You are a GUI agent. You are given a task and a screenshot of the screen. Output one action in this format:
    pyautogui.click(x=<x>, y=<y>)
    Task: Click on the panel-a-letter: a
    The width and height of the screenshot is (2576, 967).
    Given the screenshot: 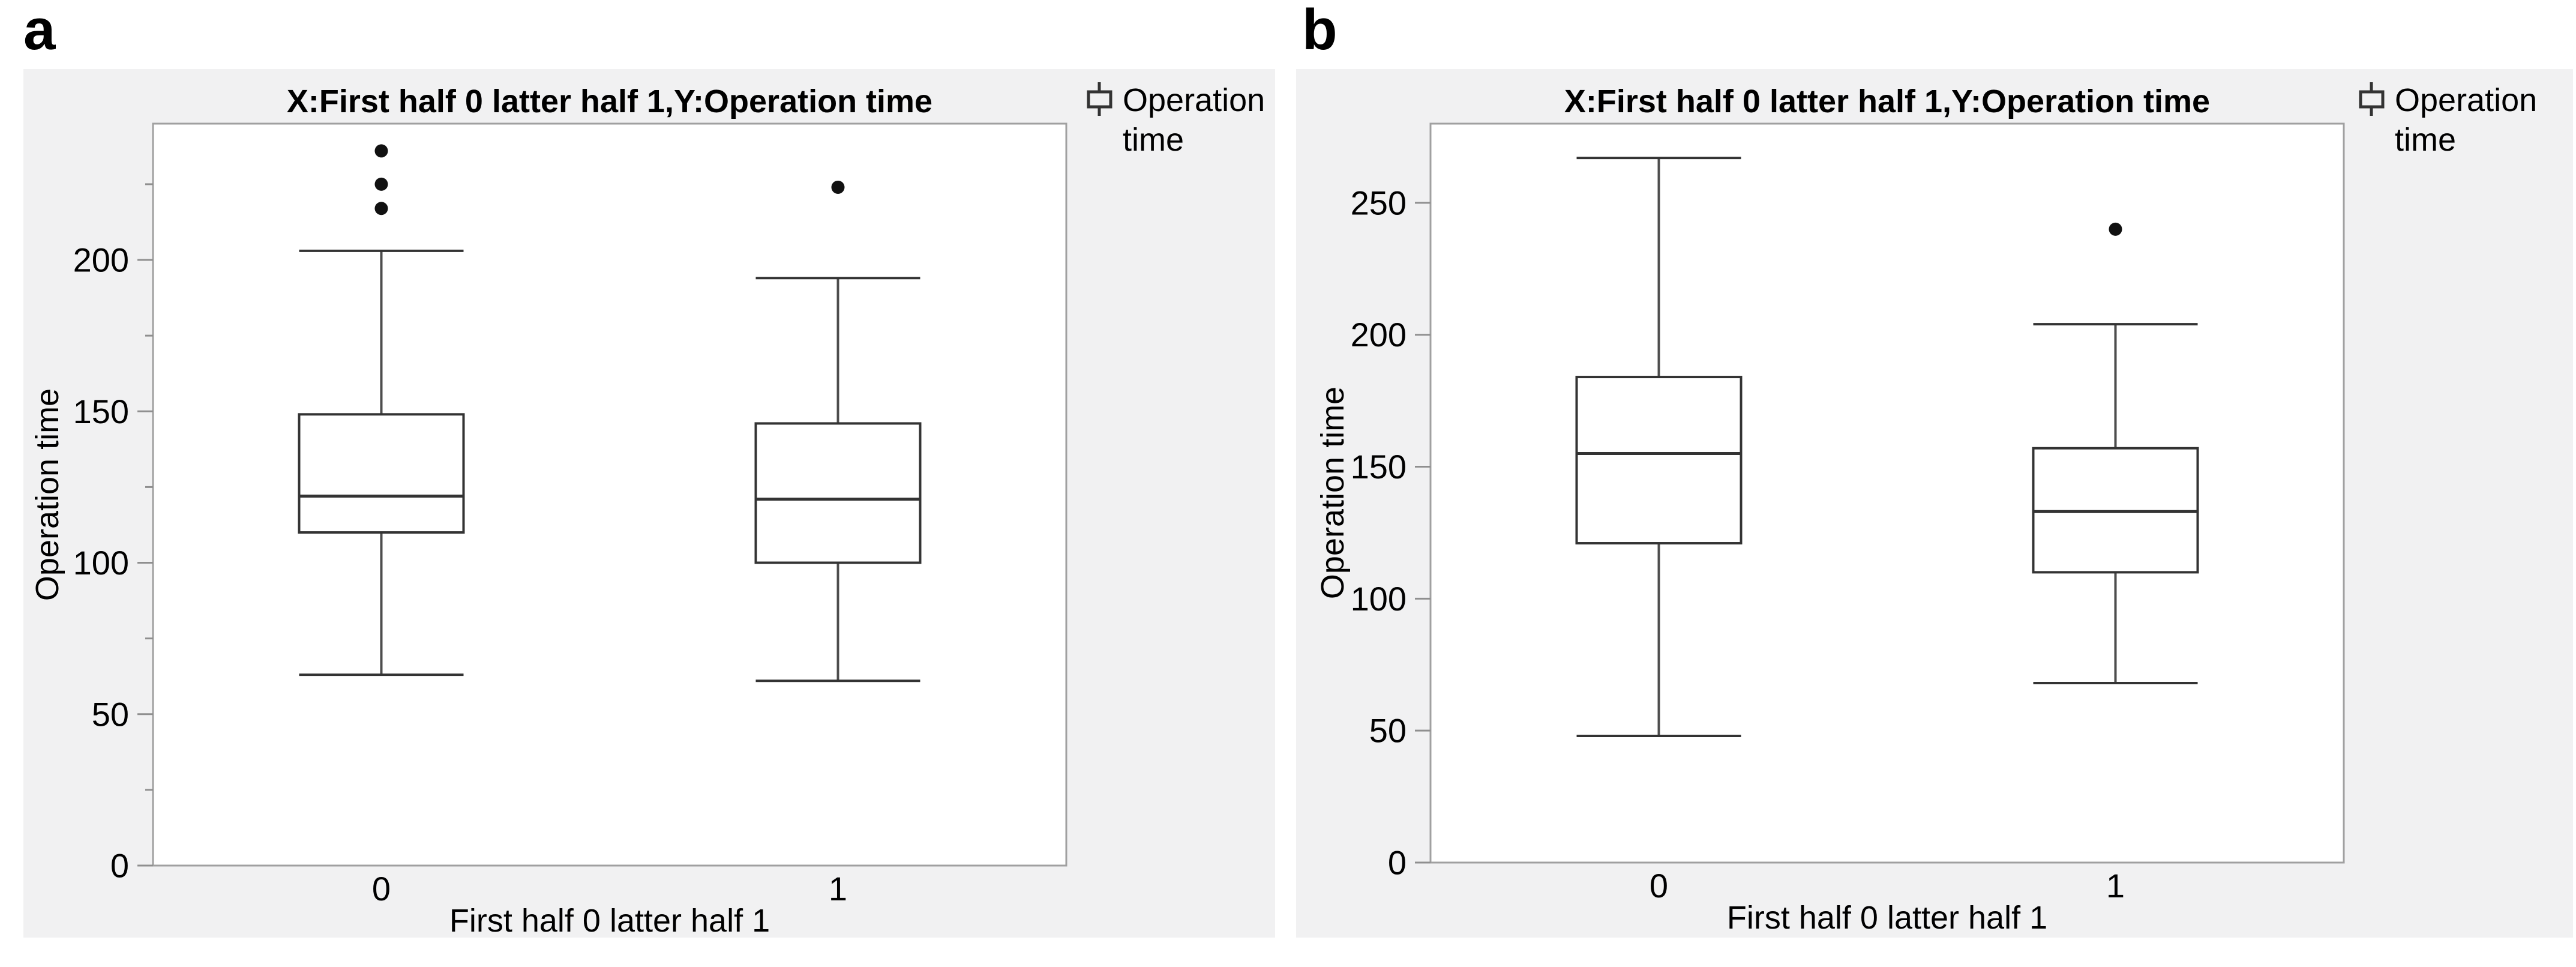 What is the action you would take?
    pyautogui.click(x=39, y=31)
    